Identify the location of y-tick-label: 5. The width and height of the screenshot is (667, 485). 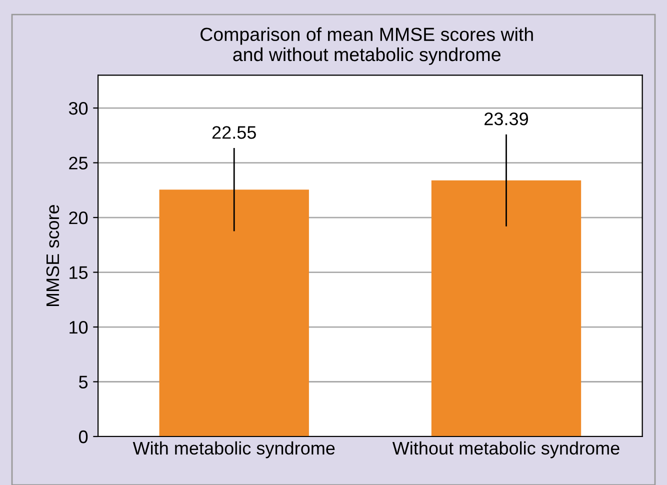
(83, 382).